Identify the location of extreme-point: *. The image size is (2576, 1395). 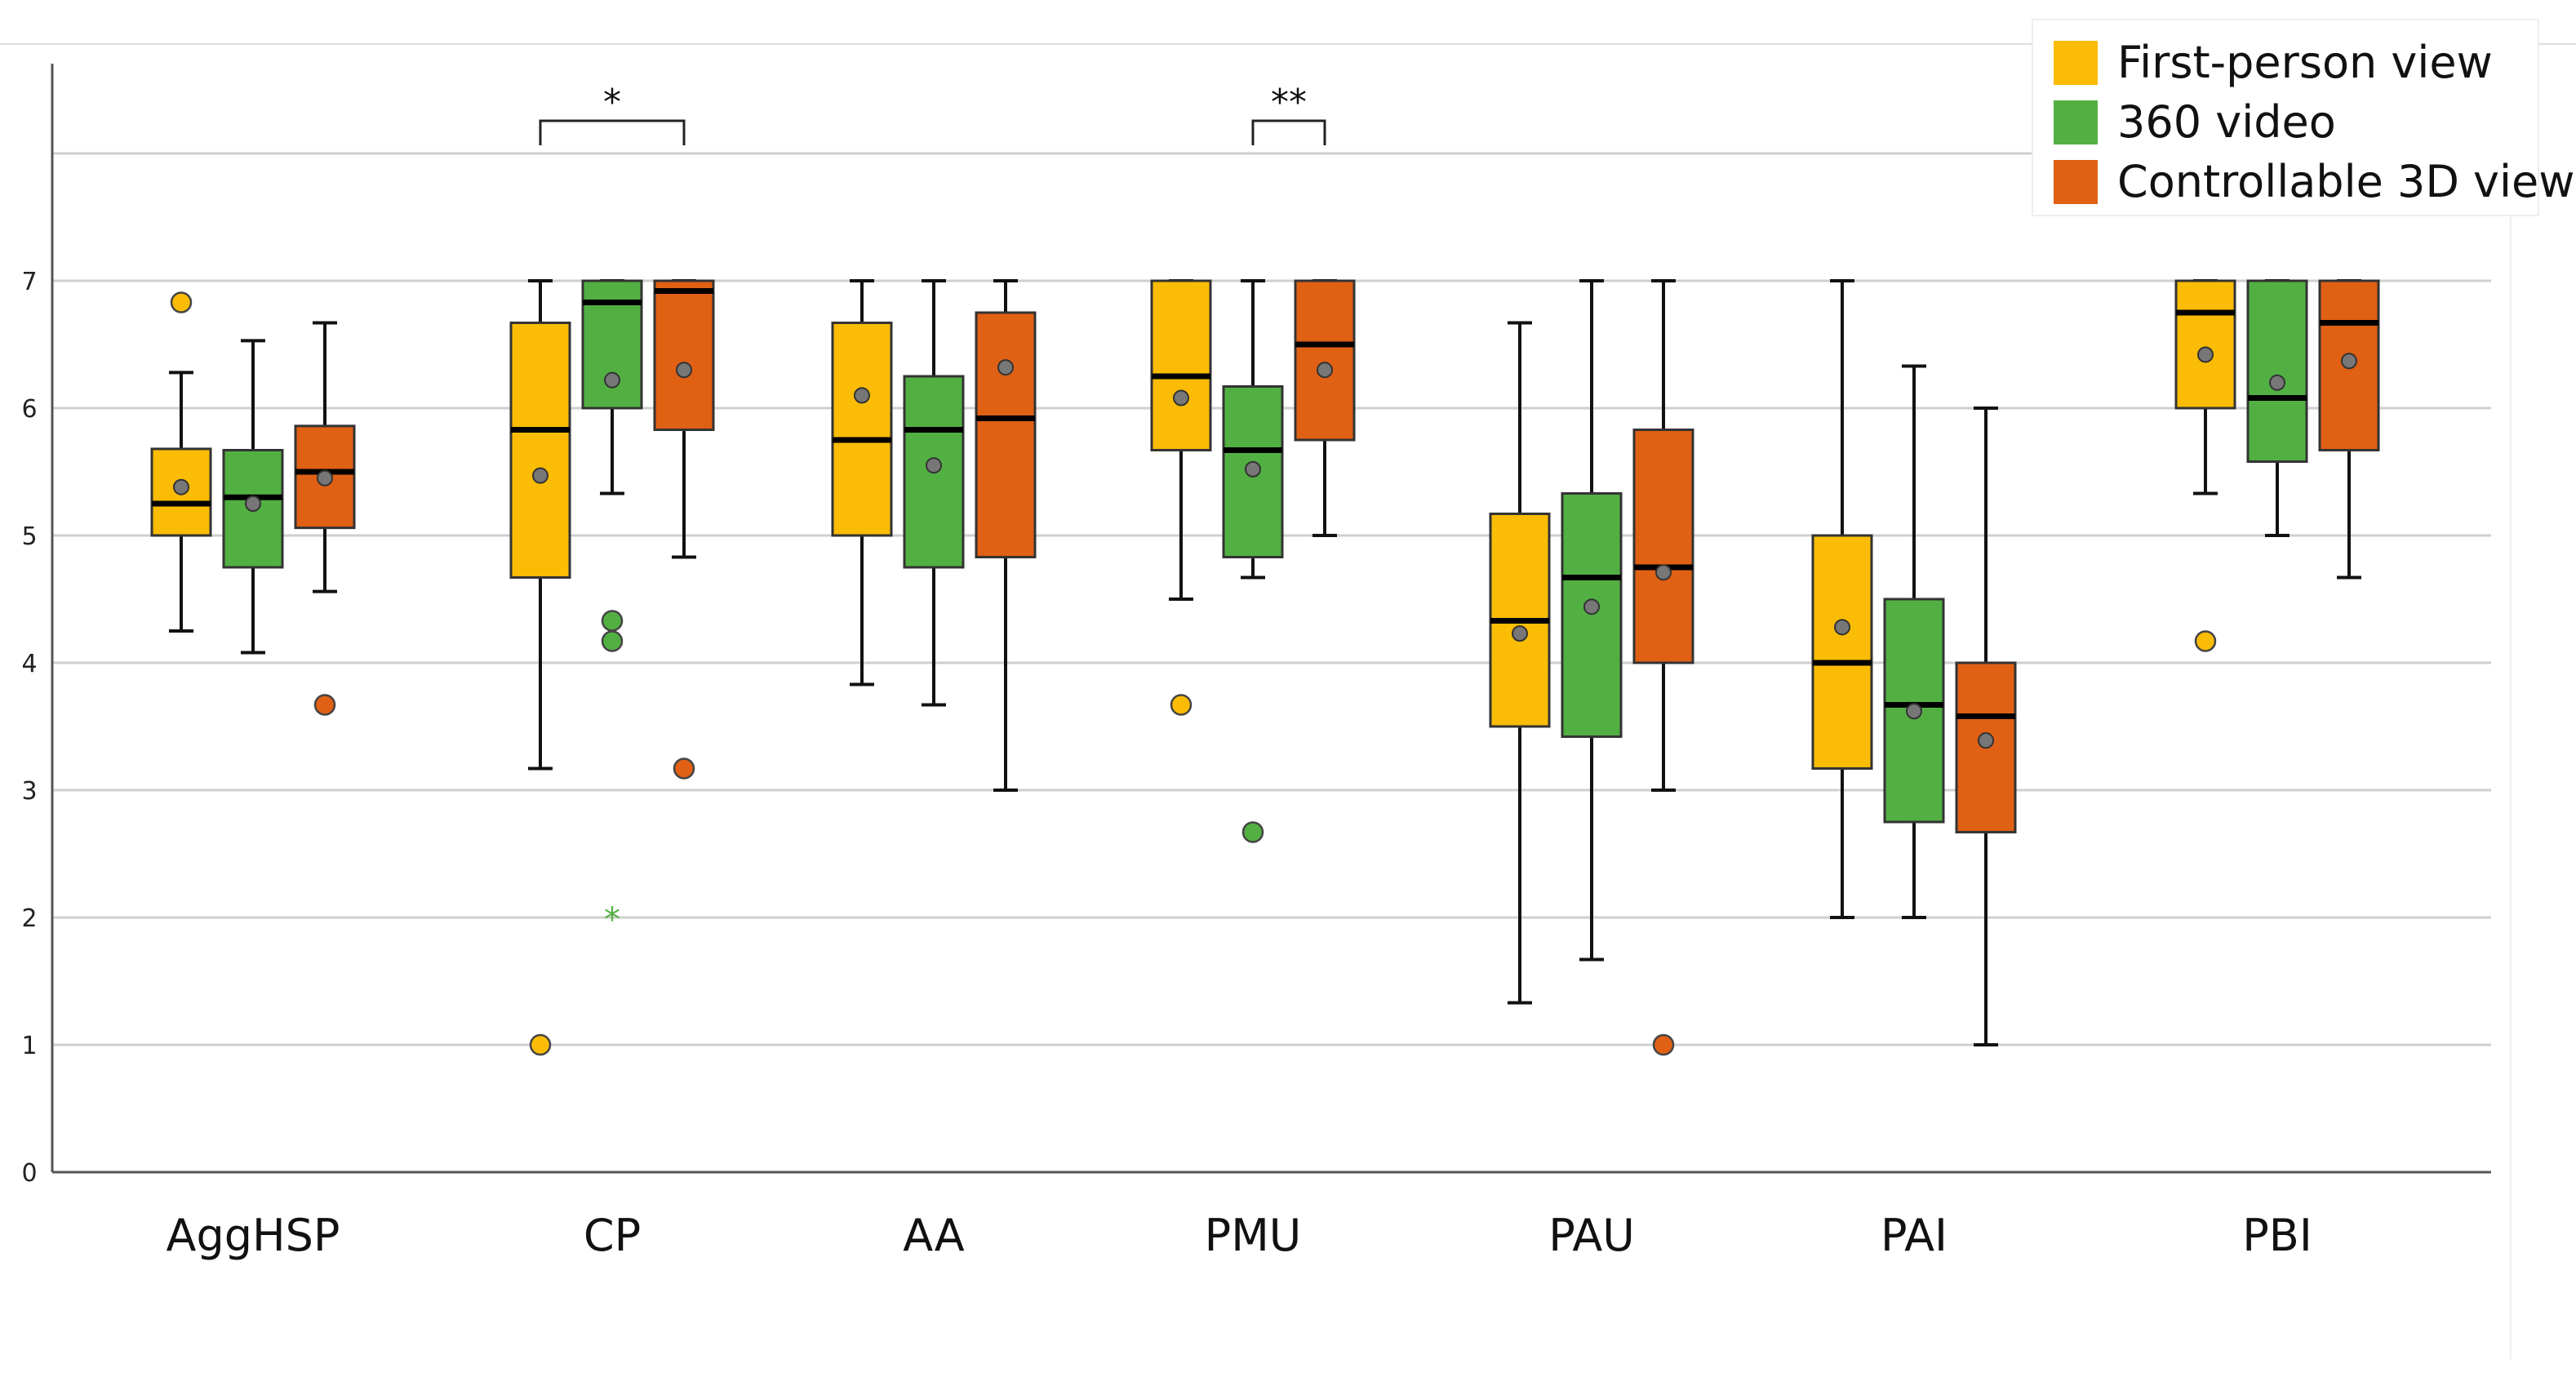
(612, 920).